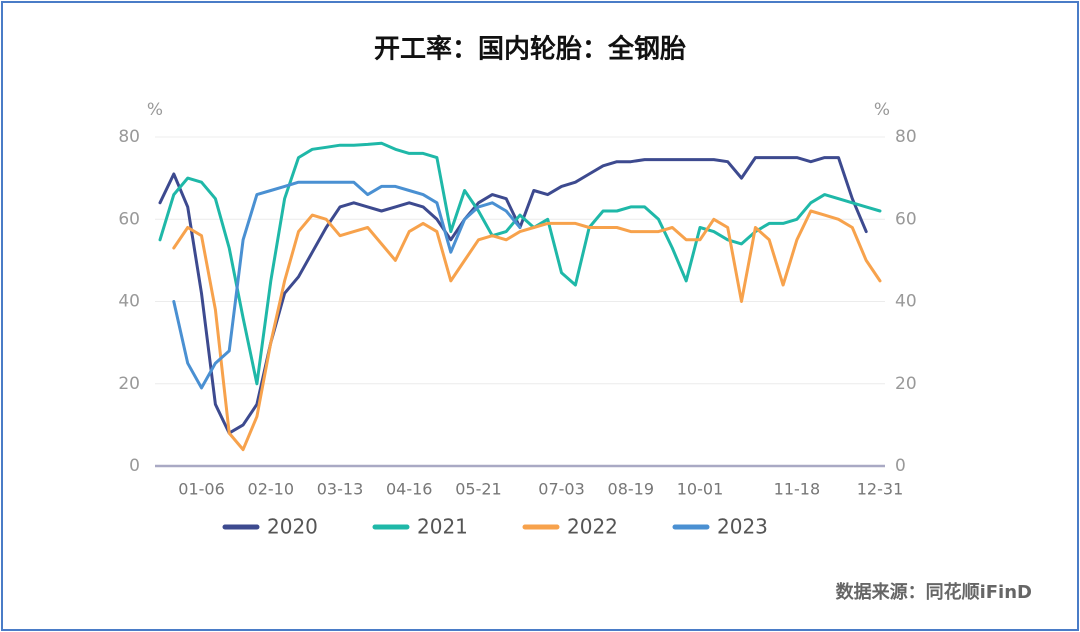 Image resolution: width=1080 pixels, height=632 pixels. What do you see at coordinates (129, 137) in the screenshot?
I see `y-tick-label: 80` at bounding box center [129, 137].